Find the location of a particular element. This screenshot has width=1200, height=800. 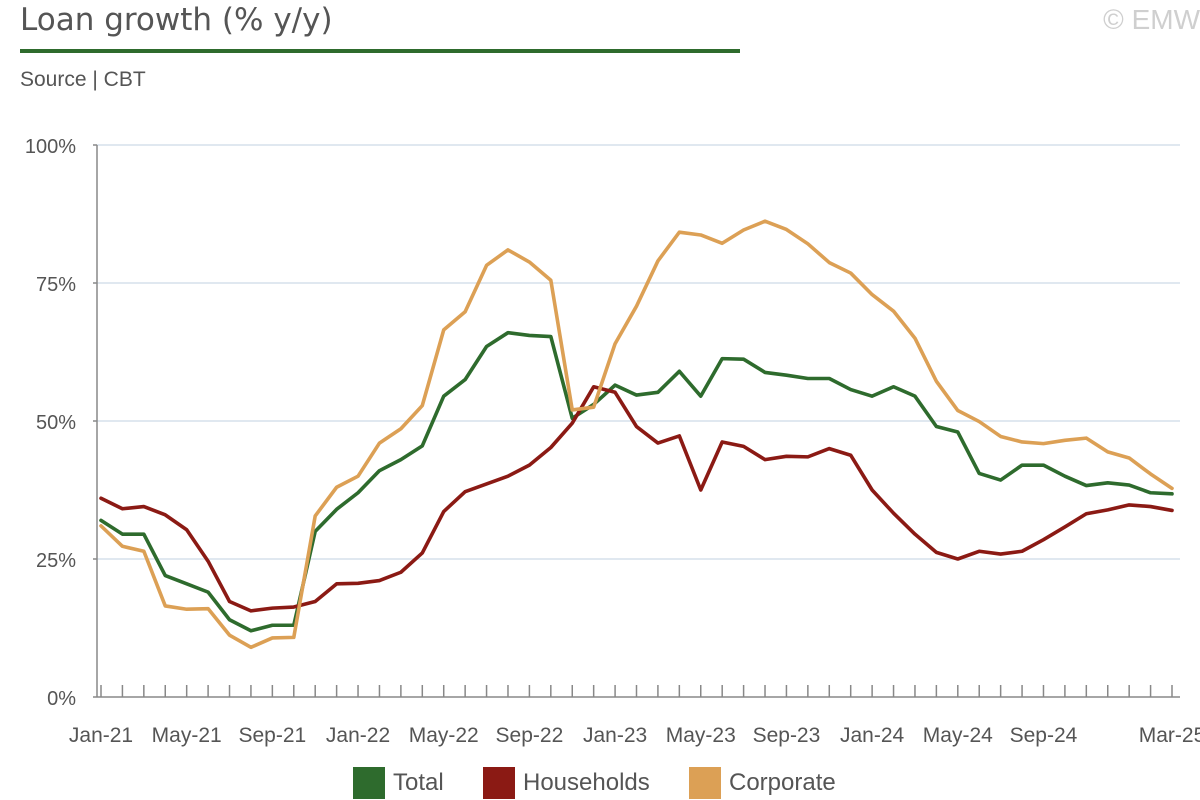

legend-label-households: Households is located at coordinates (586, 782).